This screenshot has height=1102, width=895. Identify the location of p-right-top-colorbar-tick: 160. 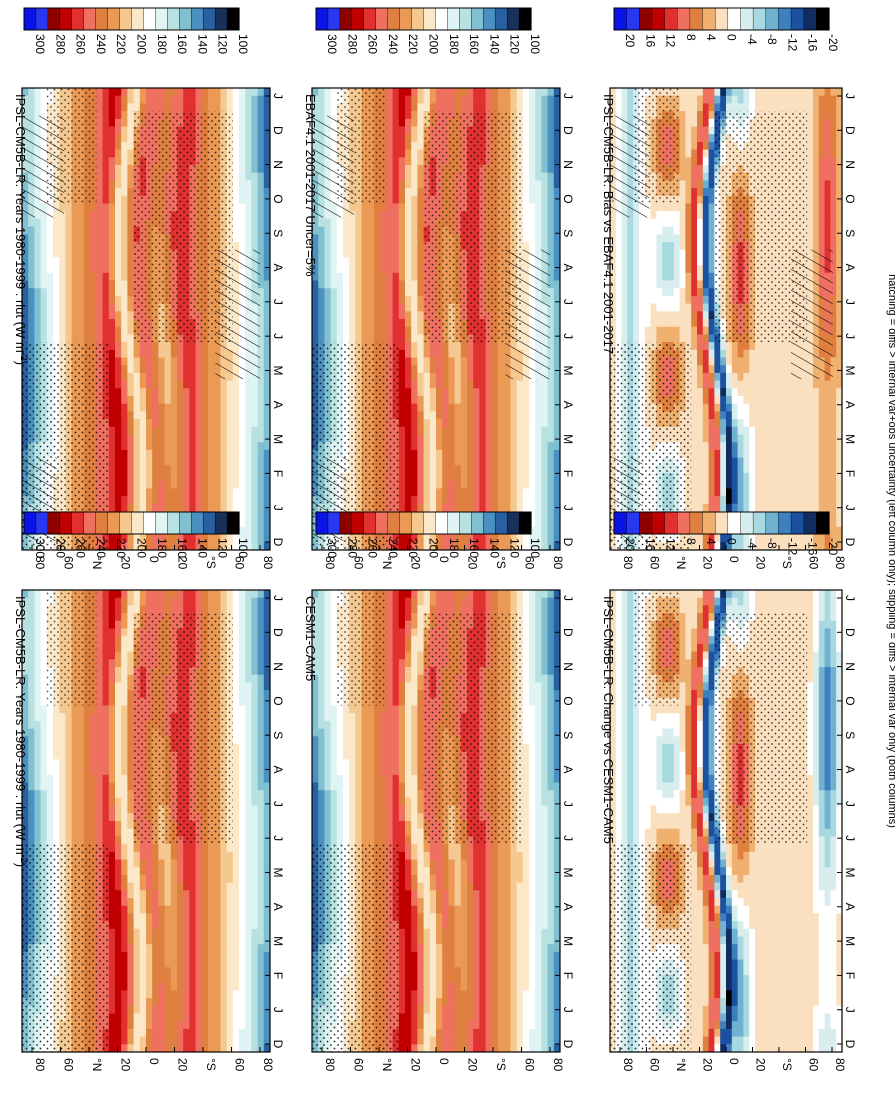
(182, 548).